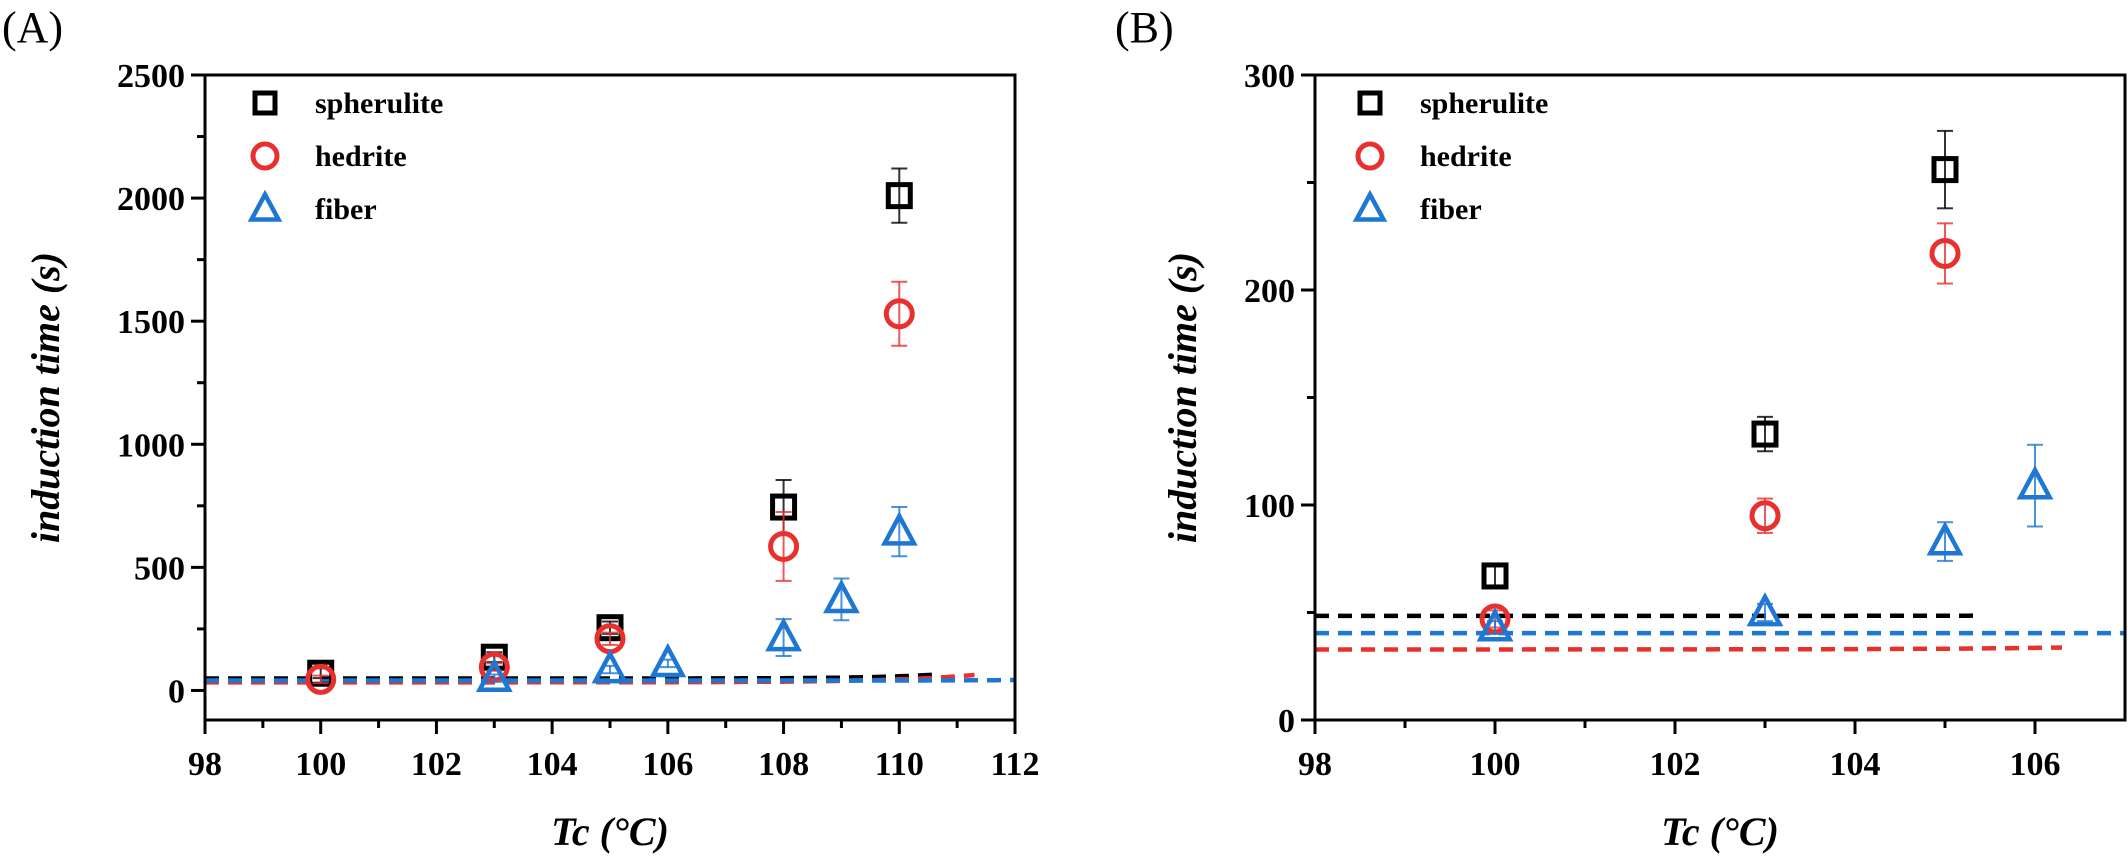 This screenshot has width=2128, height=862. What do you see at coordinates (151, 76) in the screenshot?
I see `y-tick-label: 2500` at bounding box center [151, 76].